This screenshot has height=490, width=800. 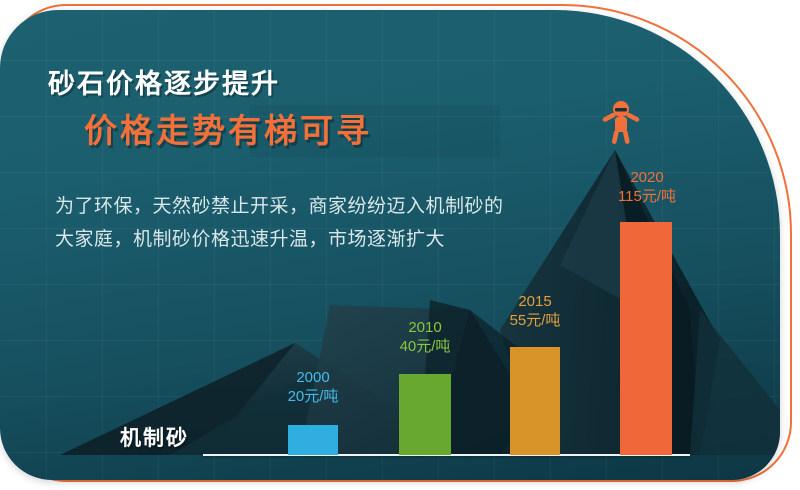 What do you see at coordinates (535, 311) in the screenshot?
I see `bar-label-2015: 2015 55元/吨` at bounding box center [535, 311].